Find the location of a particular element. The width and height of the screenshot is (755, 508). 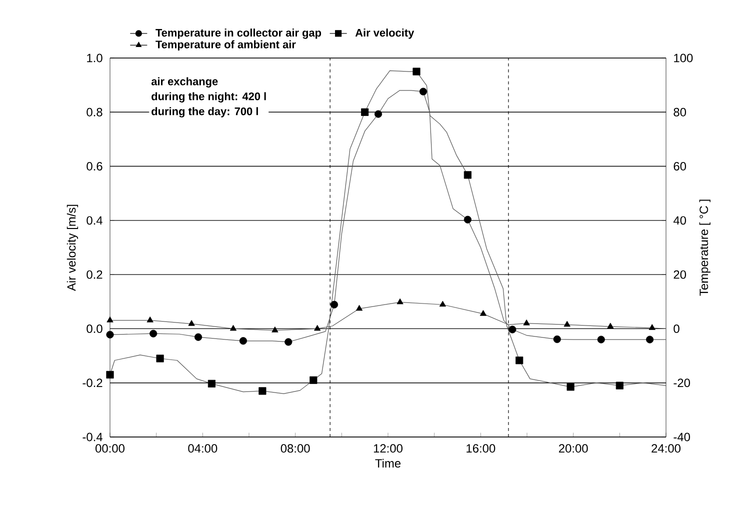

y-tick-label: 0.4 is located at coordinates (94, 220).